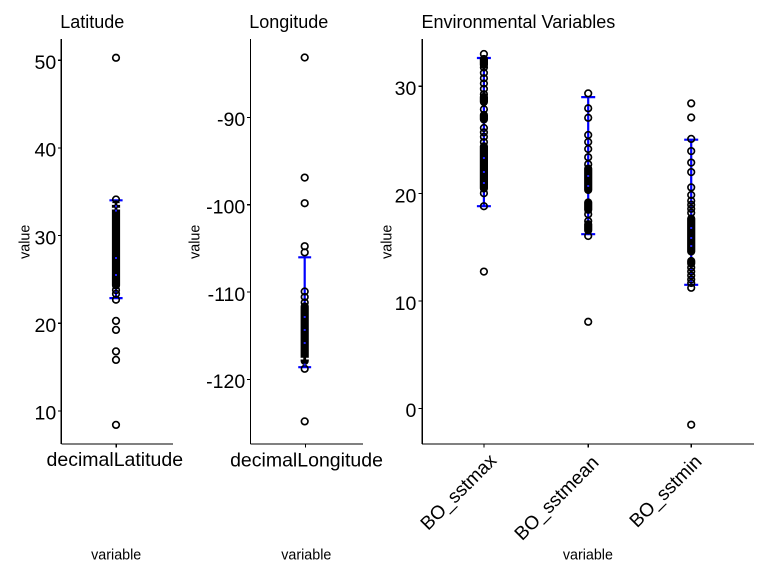  Describe the element at coordinates (45, 151) in the screenshot. I see `svg-text: 40` at that location.